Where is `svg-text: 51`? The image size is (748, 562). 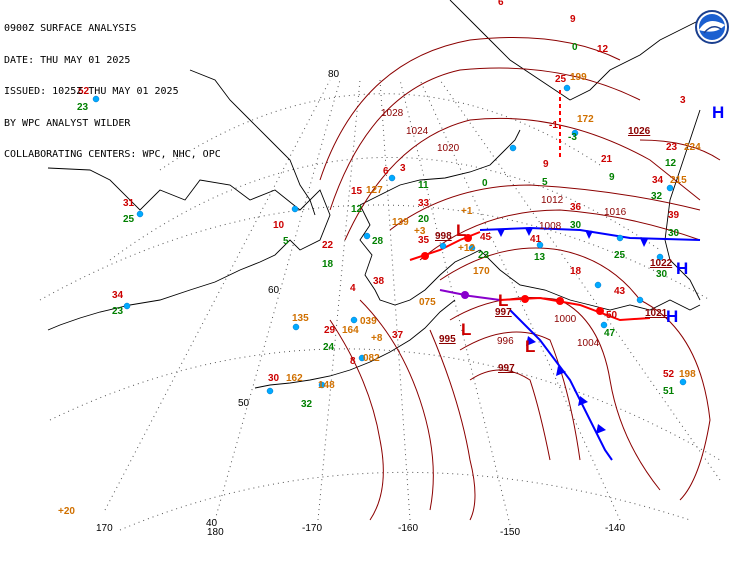 svg-text: 51 is located at coordinates (669, 391).